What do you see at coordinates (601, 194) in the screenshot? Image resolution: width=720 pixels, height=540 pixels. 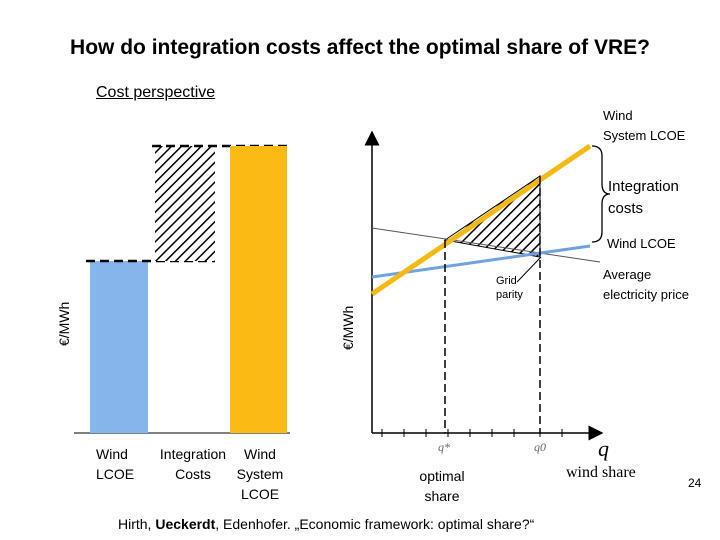 I see `integration-costs-brace` at bounding box center [601, 194].